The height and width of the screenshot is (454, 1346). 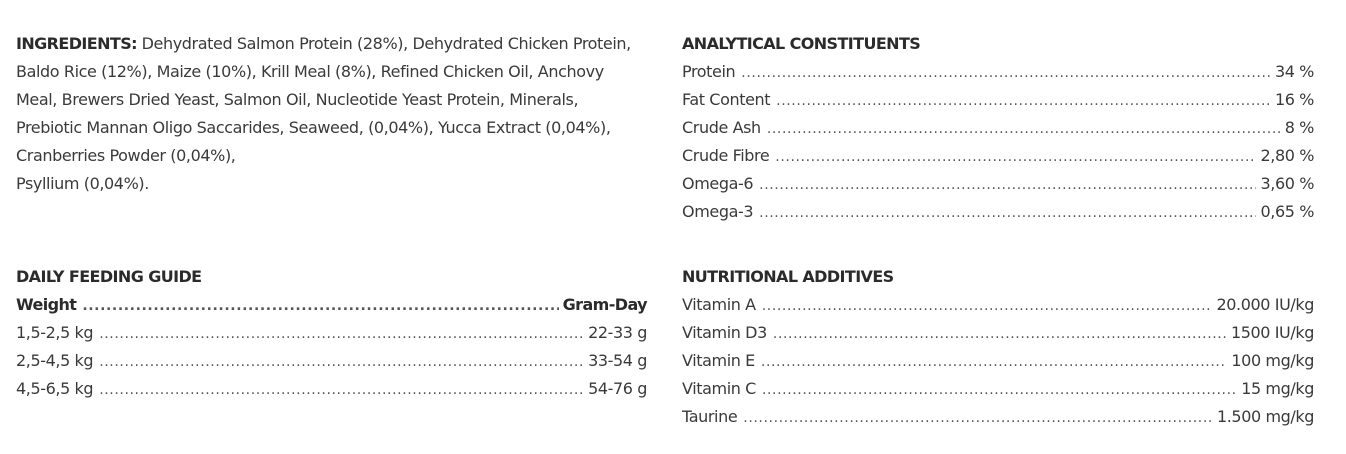 What do you see at coordinates (617, 388) in the screenshot?
I see `row-value: 54-76 g` at bounding box center [617, 388].